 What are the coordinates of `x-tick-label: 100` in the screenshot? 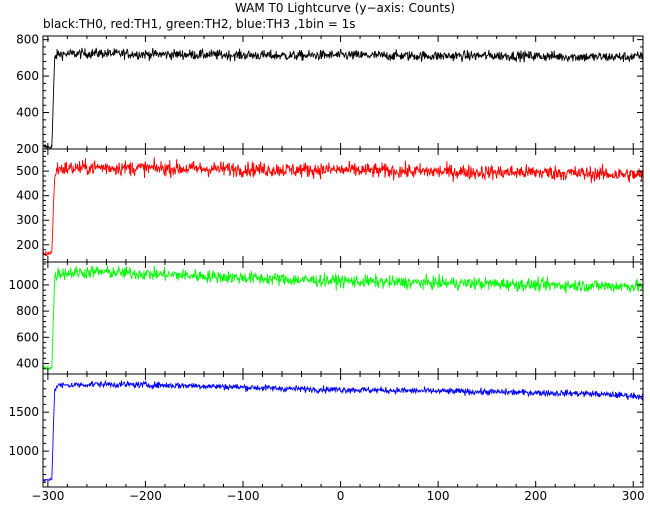 It's located at (438, 496).